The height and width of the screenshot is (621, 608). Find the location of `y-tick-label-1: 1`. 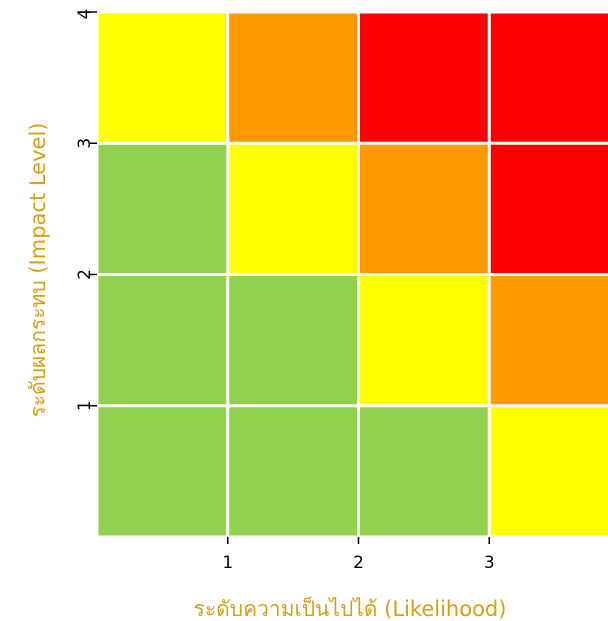

y-tick-label-1: 1 is located at coordinates (85, 405).